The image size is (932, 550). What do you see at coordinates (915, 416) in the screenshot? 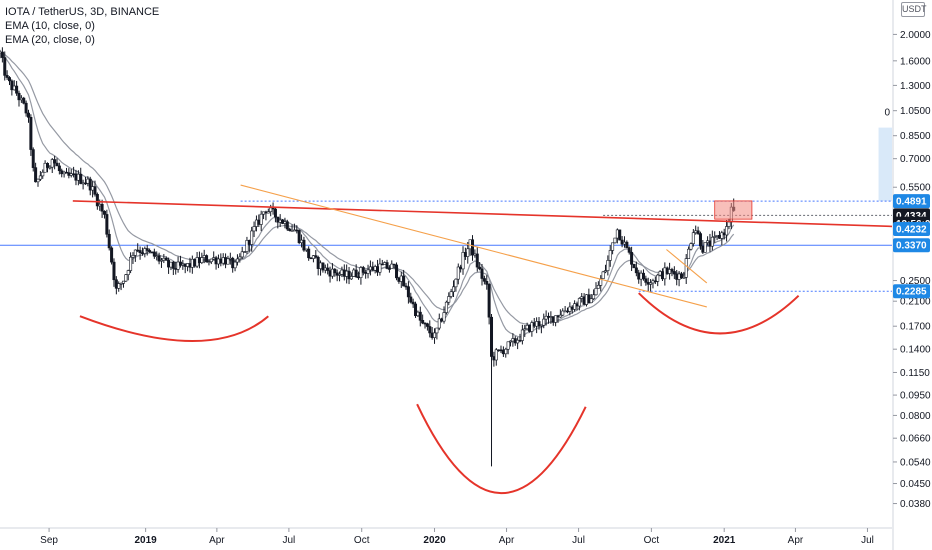
I see `y-tick-label: 0.0800` at bounding box center [915, 416].